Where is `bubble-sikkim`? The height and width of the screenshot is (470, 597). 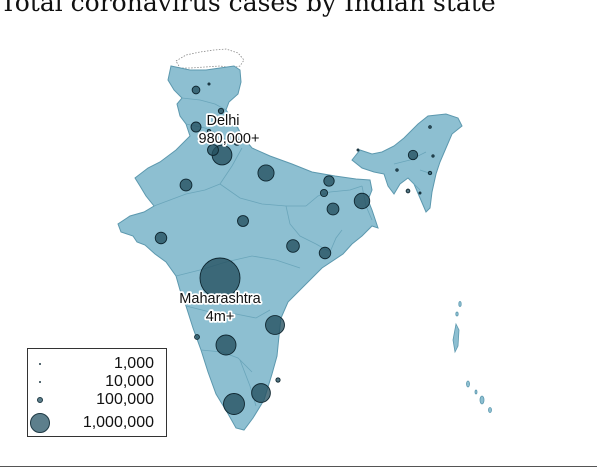
bubble-sikkim is located at coordinates (358, 150).